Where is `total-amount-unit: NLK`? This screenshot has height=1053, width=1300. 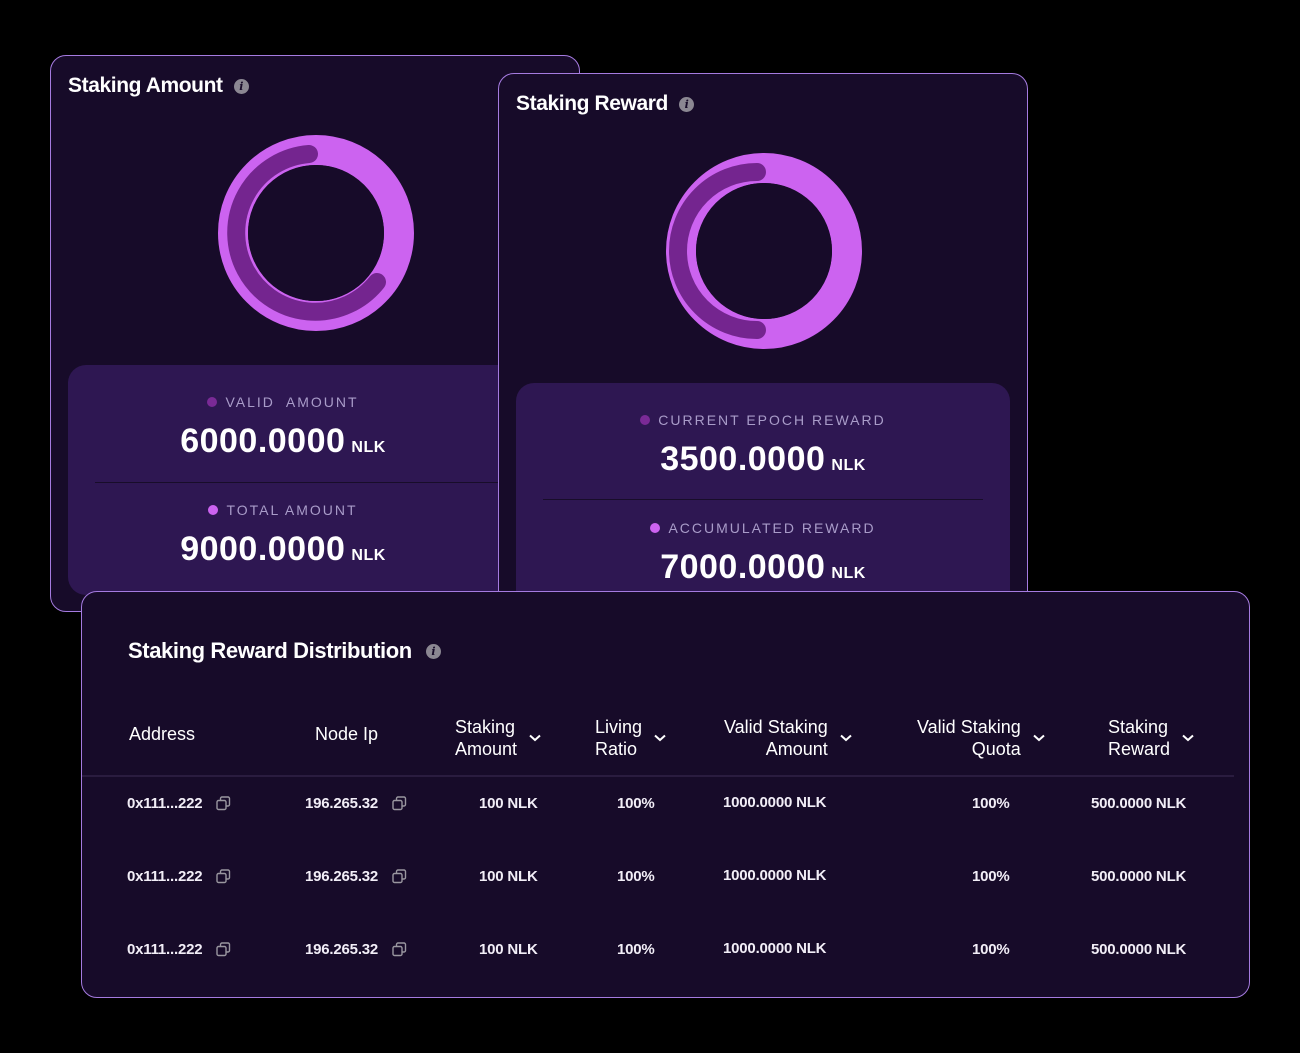 total-amount-unit: NLK is located at coordinates (368, 555).